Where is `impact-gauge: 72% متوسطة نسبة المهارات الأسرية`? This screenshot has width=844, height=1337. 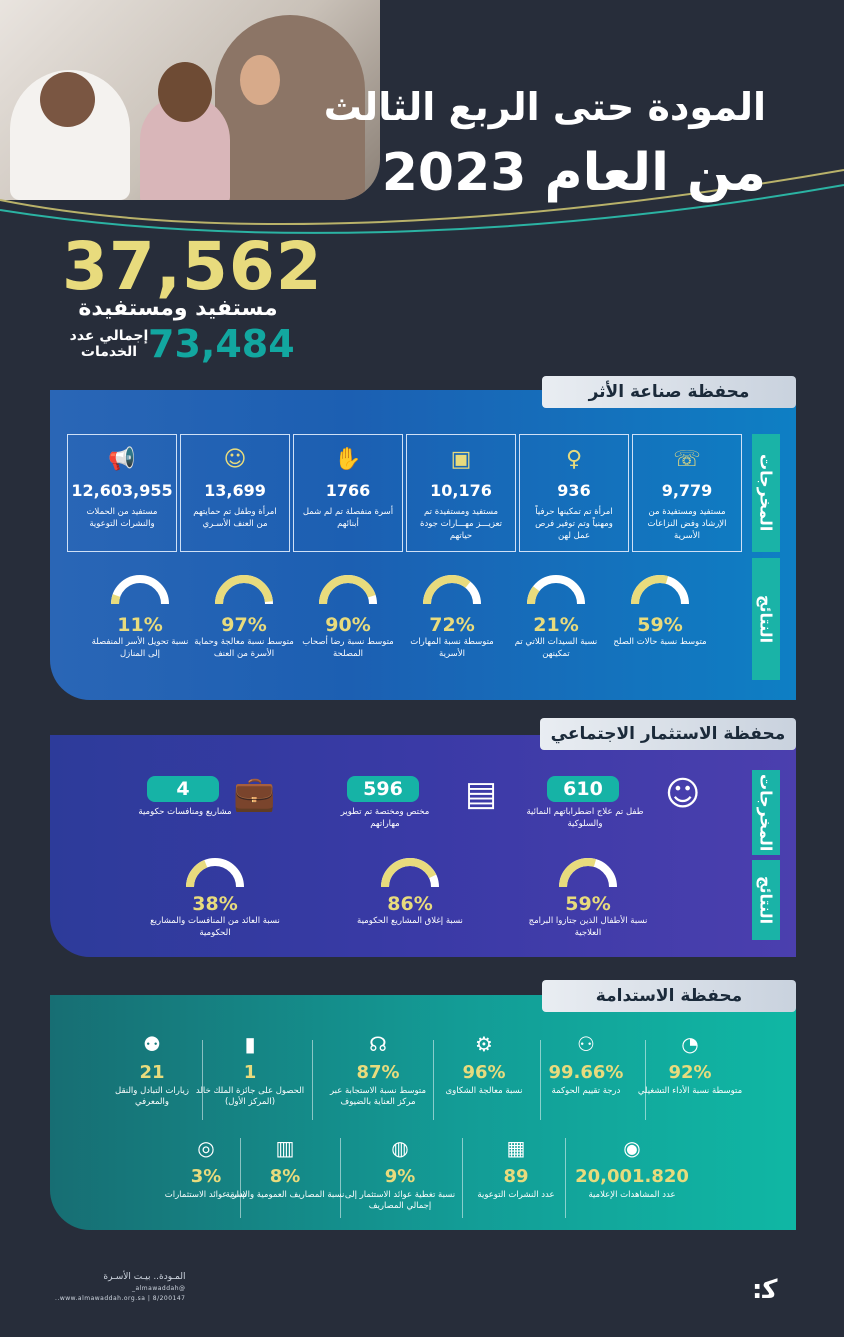 impact-gauge: 72% متوسطة نسبة المهارات الأسرية is located at coordinates (452, 616).